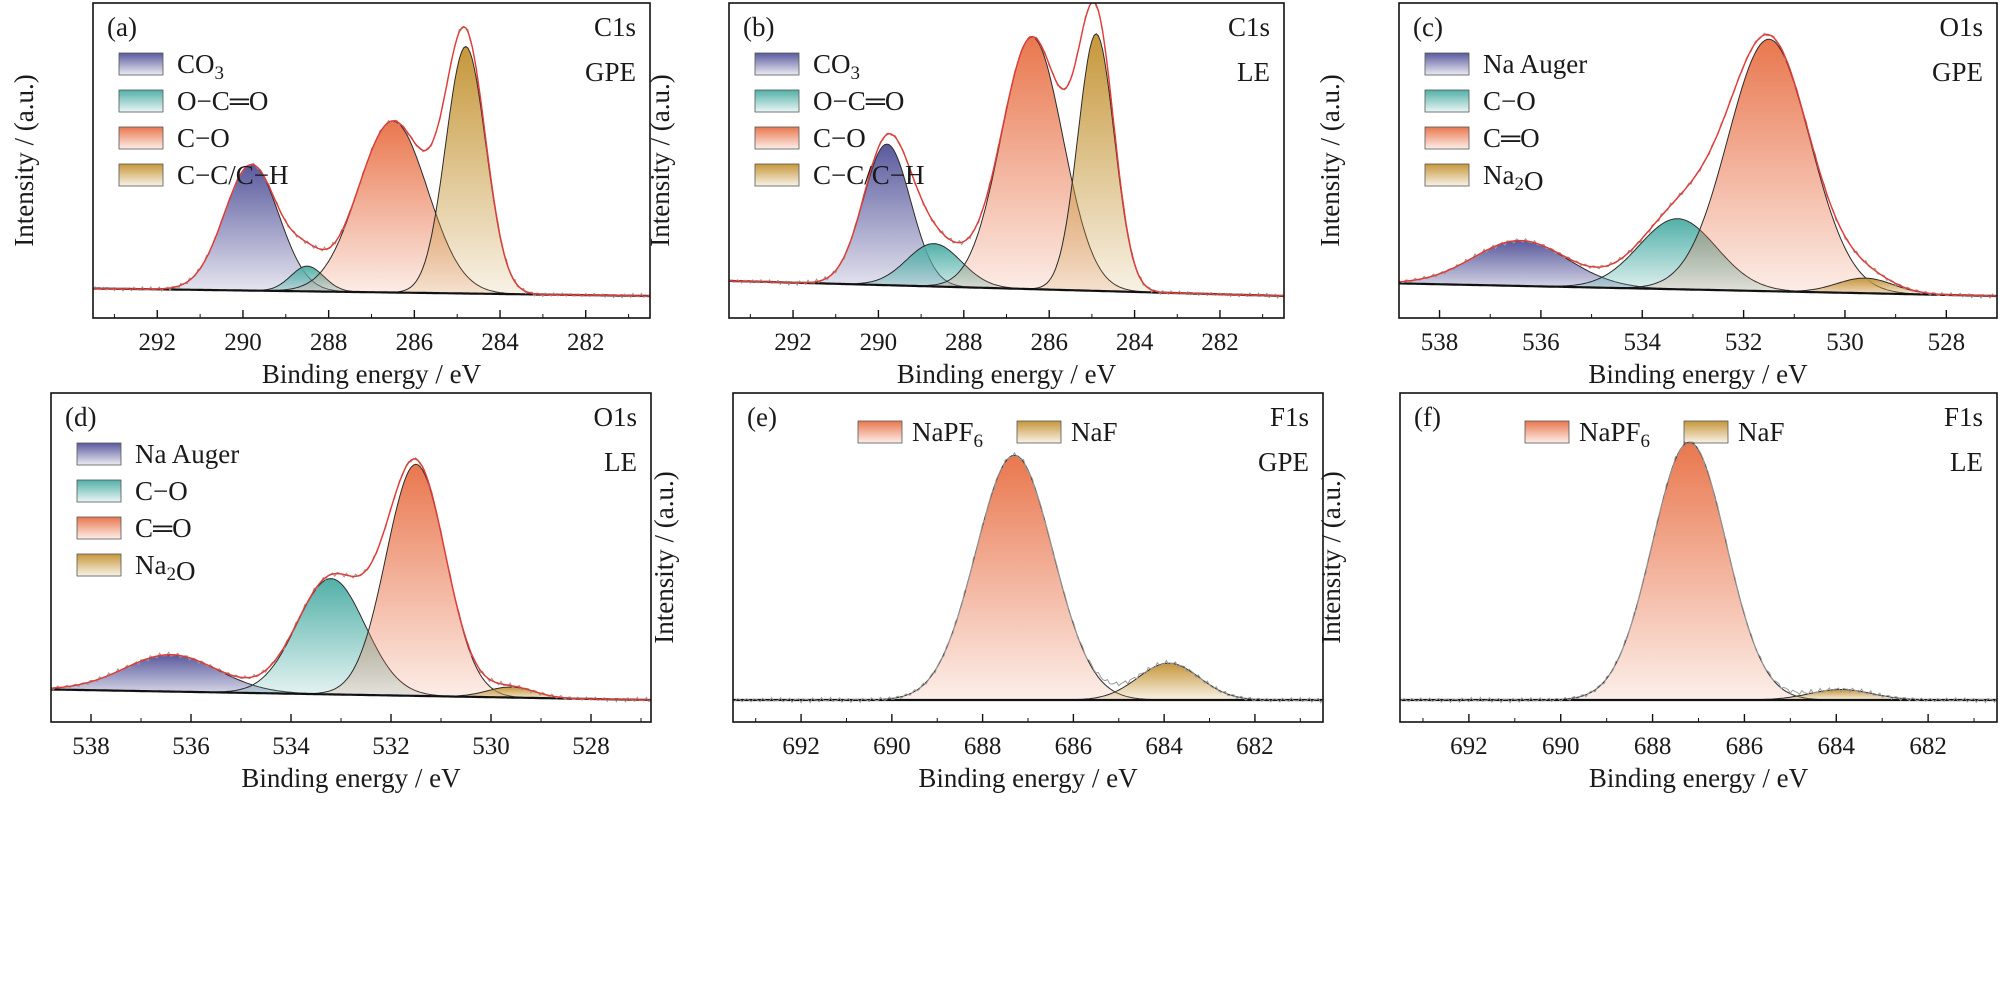 The width and height of the screenshot is (2000, 995). I want to click on x-tick-label: 682, so click(1255, 746).